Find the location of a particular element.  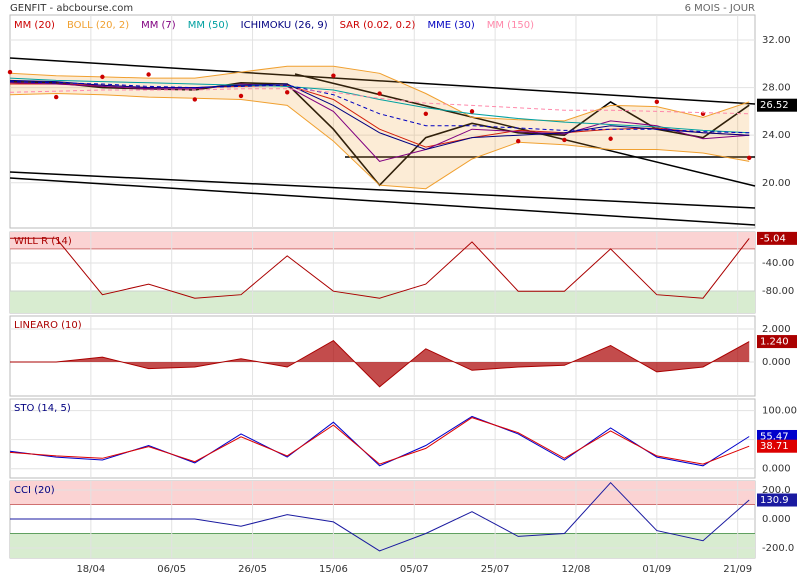

x-tick-label: 18/04 is located at coordinates (90, 569).